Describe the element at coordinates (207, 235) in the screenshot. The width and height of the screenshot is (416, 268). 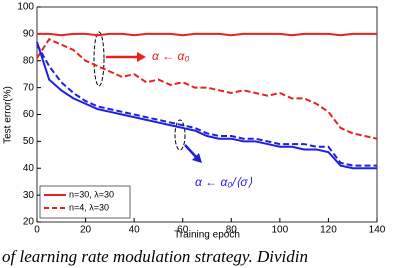
I see `x-axis-label: Training epoch` at that location.